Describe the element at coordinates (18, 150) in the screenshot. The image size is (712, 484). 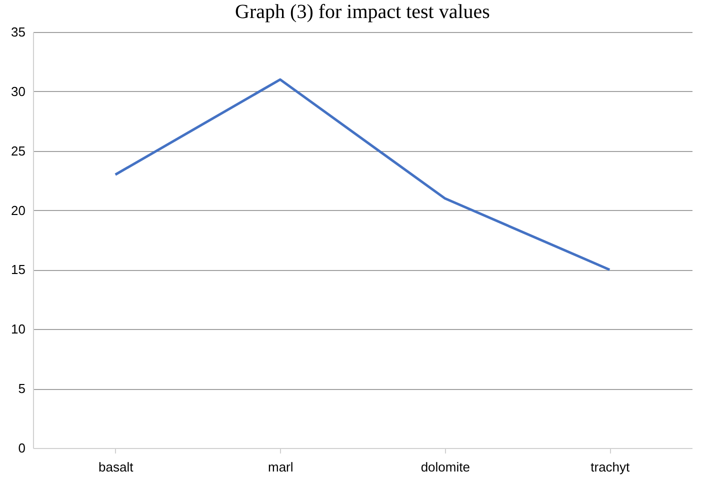
I see `y-tick-label: 25` at that location.